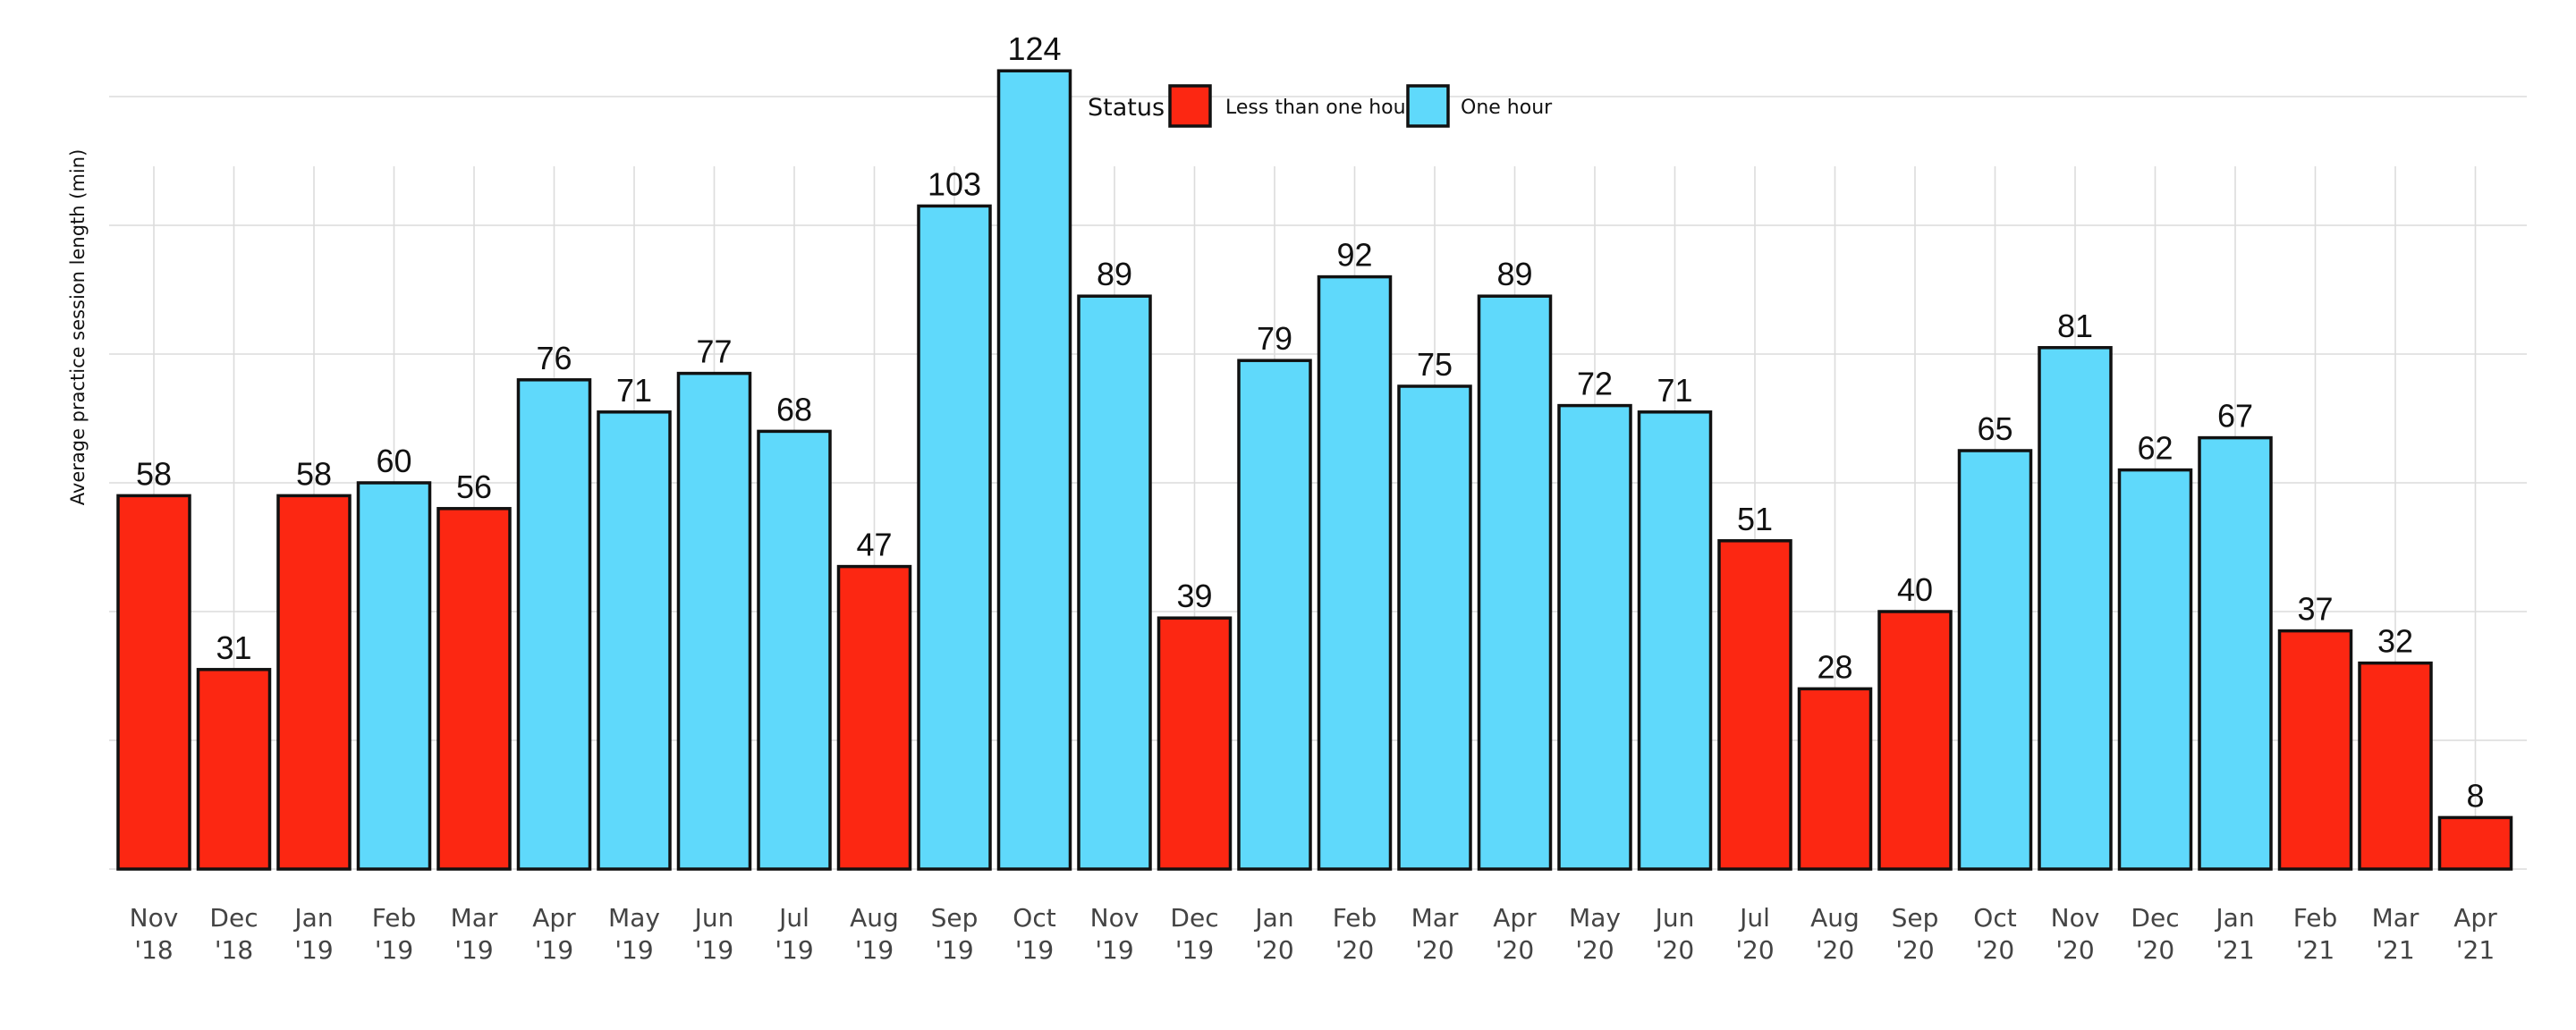  I want to click on x-tick-label-year: '18, so click(153, 950).